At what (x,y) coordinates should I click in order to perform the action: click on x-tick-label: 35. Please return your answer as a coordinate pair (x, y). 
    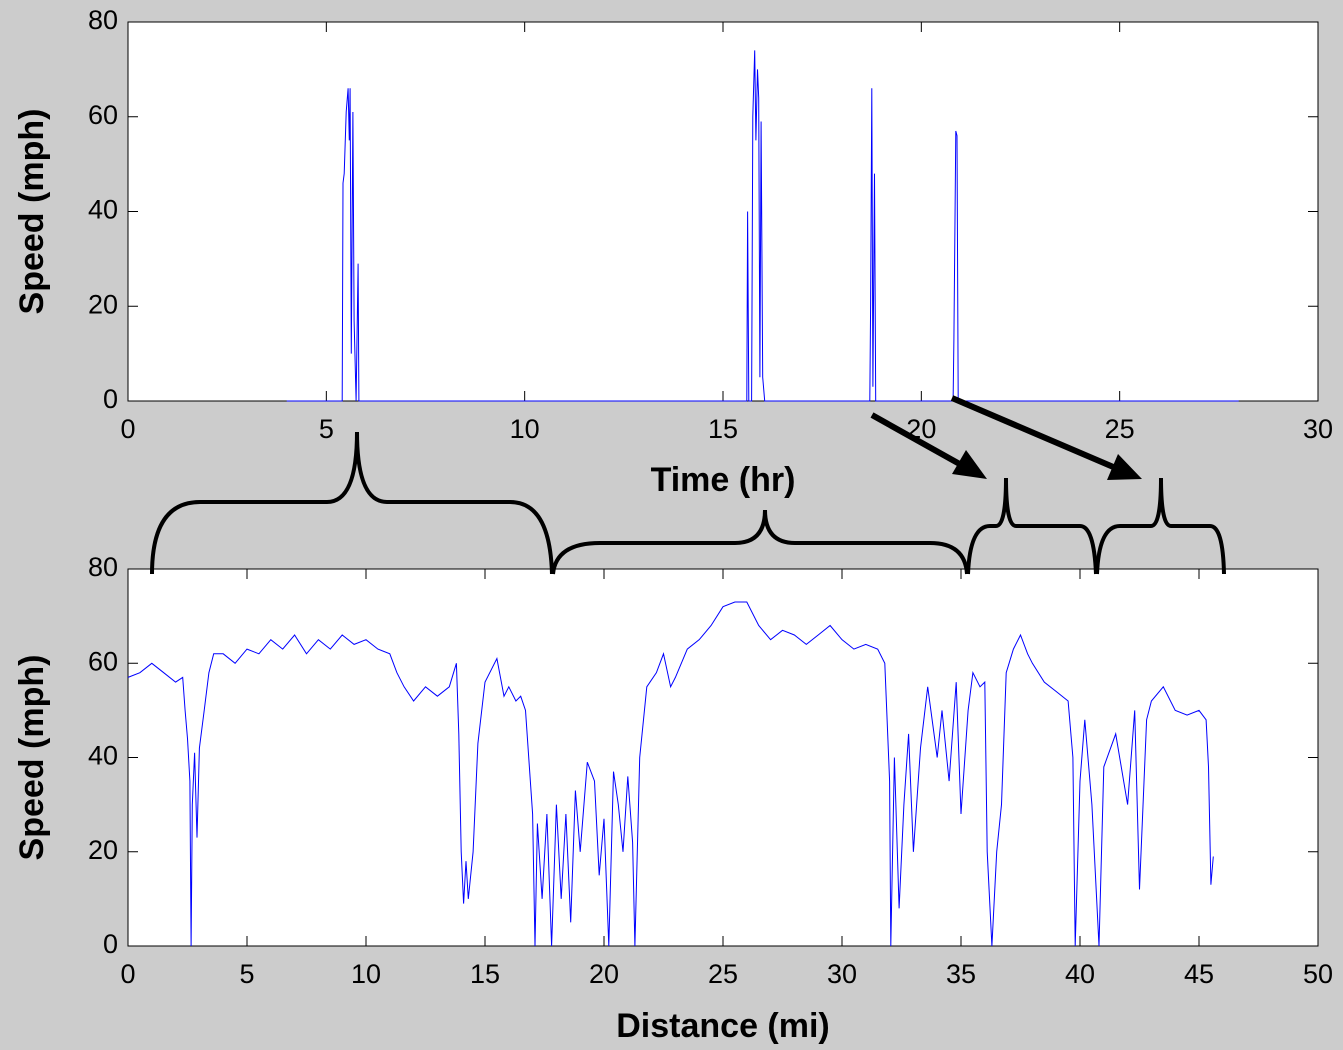
    Looking at the image, I should click on (961, 974).